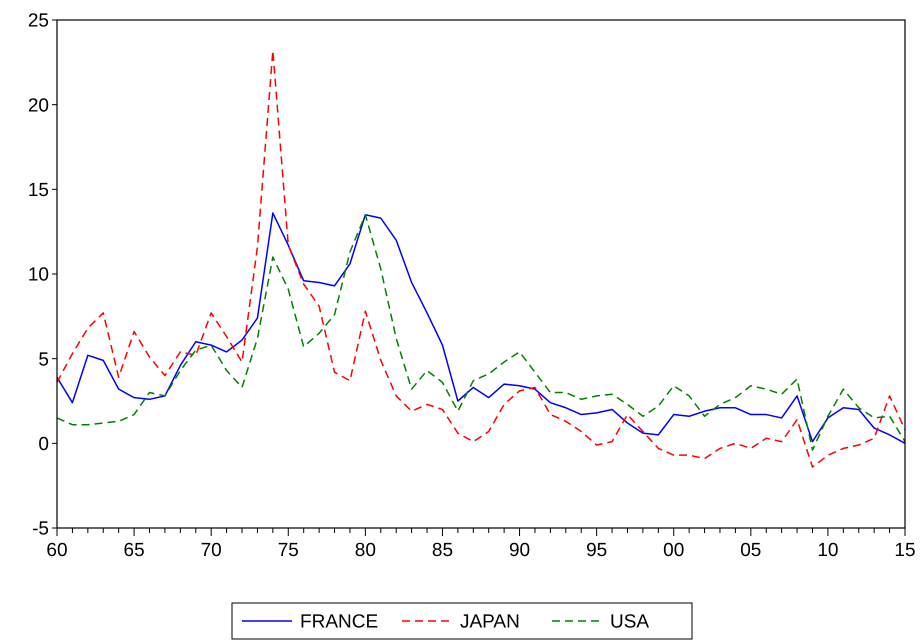  Describe the element at coordinates (443, 550) in the screenshot. I see `x-tick-label: 85` at that location.